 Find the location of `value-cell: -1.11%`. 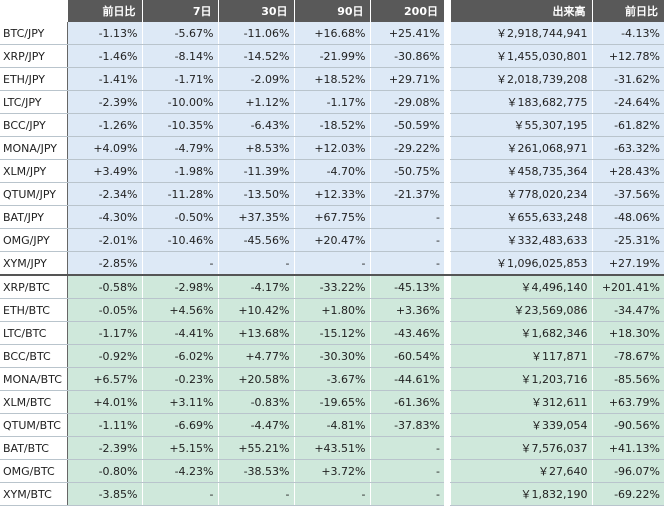

value-cell: -1.11% is located at coordinates (104, 425).